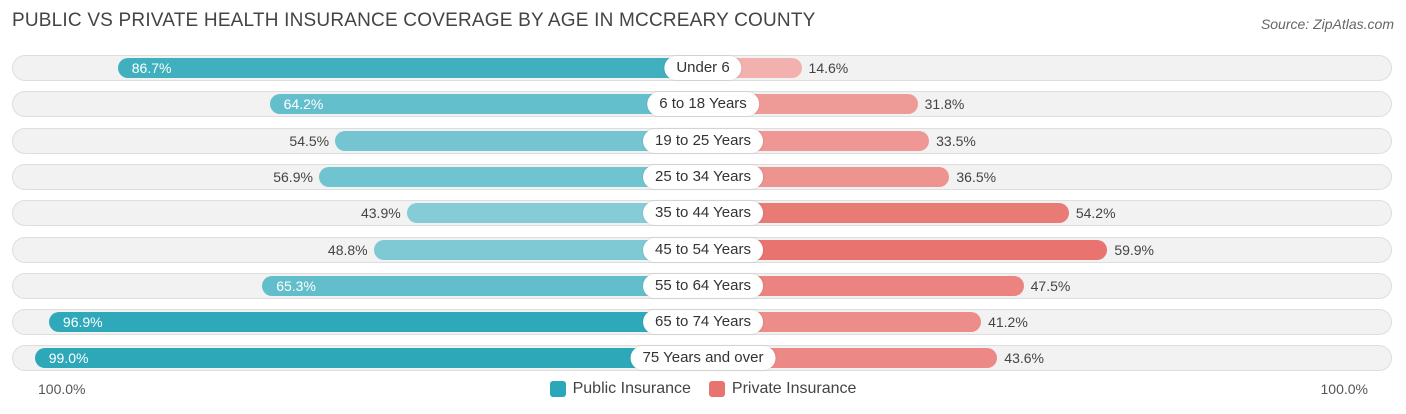 Image resolution: width=1406 pixels, height=414 pixels. Describe the element at coordinates (703, 104) in the screenshot. I see `category-label: 6 to 18 Years` at that location.